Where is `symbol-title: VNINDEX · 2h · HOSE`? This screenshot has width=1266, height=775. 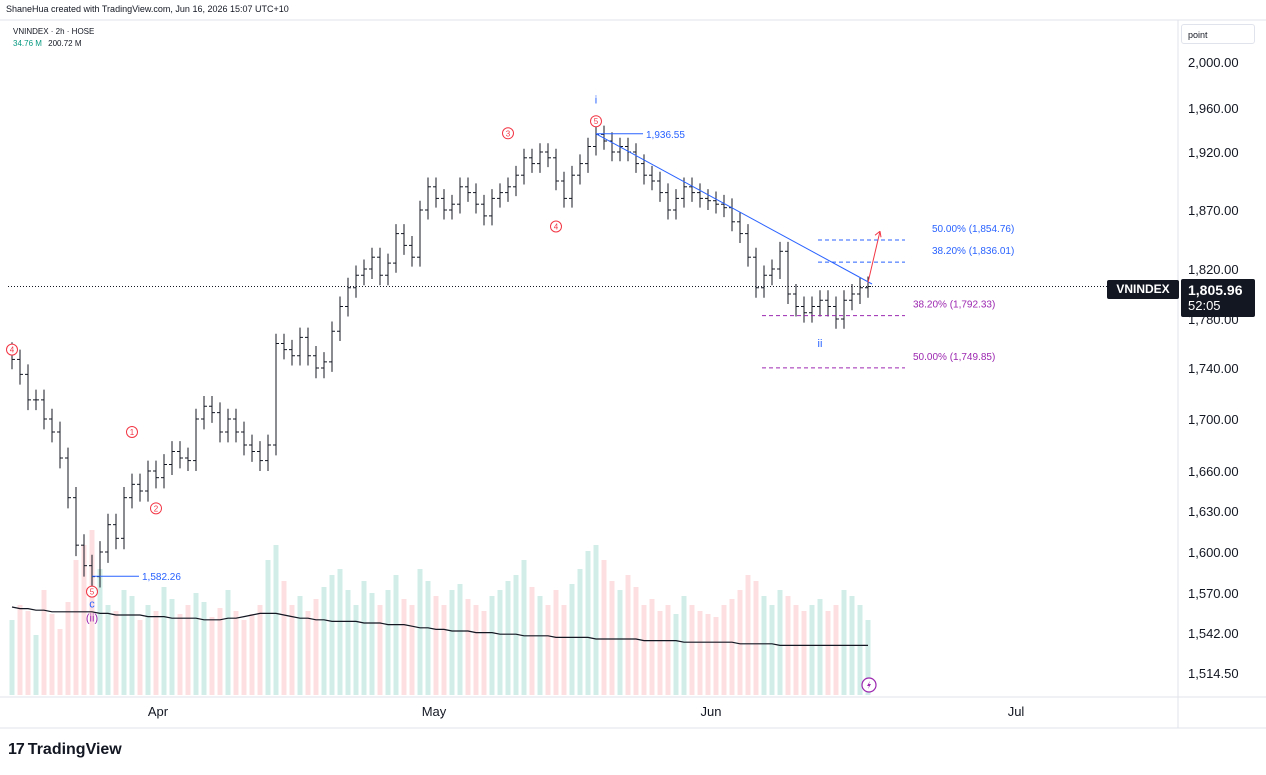 symbol-title: VNINDEX · 2h · HOSE is located at coordinates (54, 31).